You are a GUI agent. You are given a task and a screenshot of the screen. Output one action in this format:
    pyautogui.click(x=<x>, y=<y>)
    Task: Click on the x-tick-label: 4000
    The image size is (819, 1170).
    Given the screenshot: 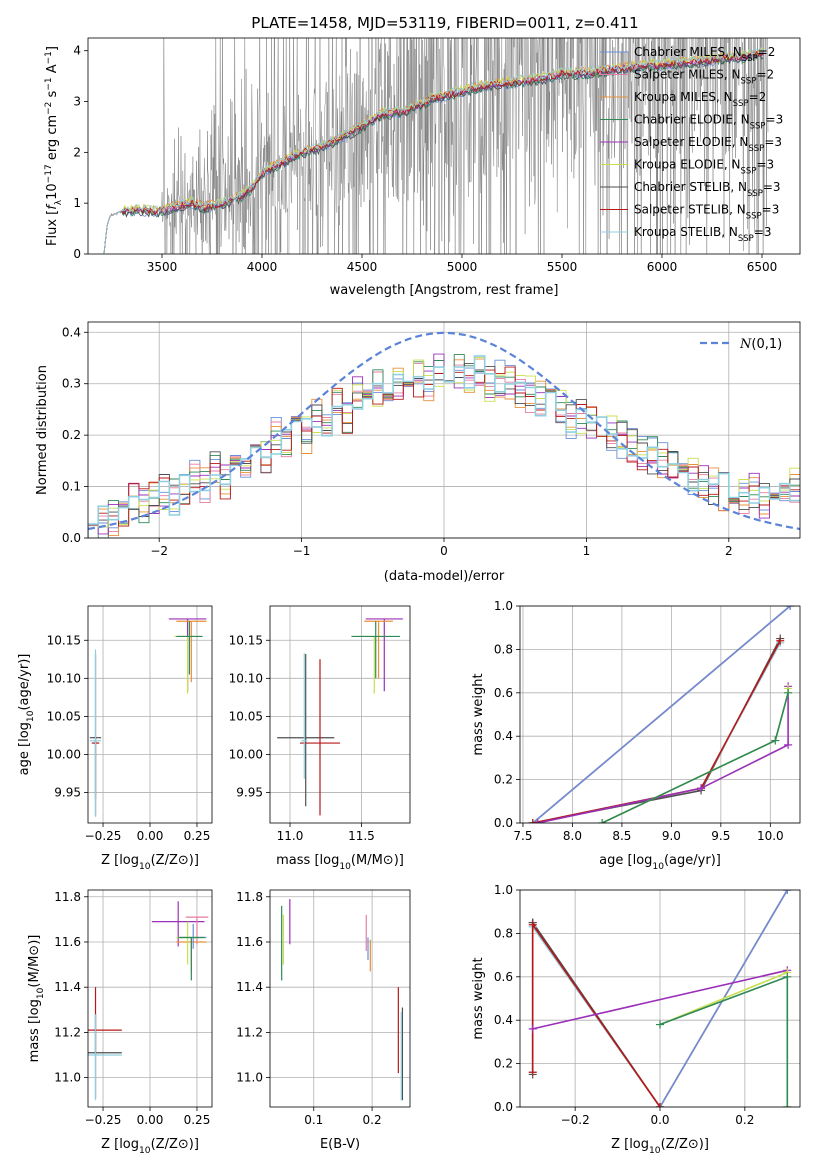 What is the action you would take?
    pyautogui.click(x=262, y=267)
    